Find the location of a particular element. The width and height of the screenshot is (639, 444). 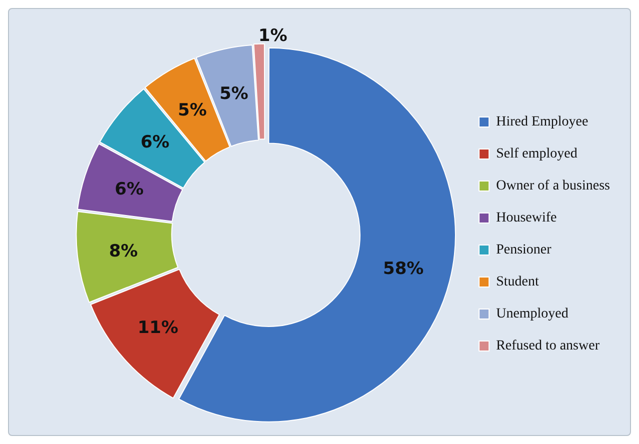

data-label: 58% is located at coordinates (403, 268).